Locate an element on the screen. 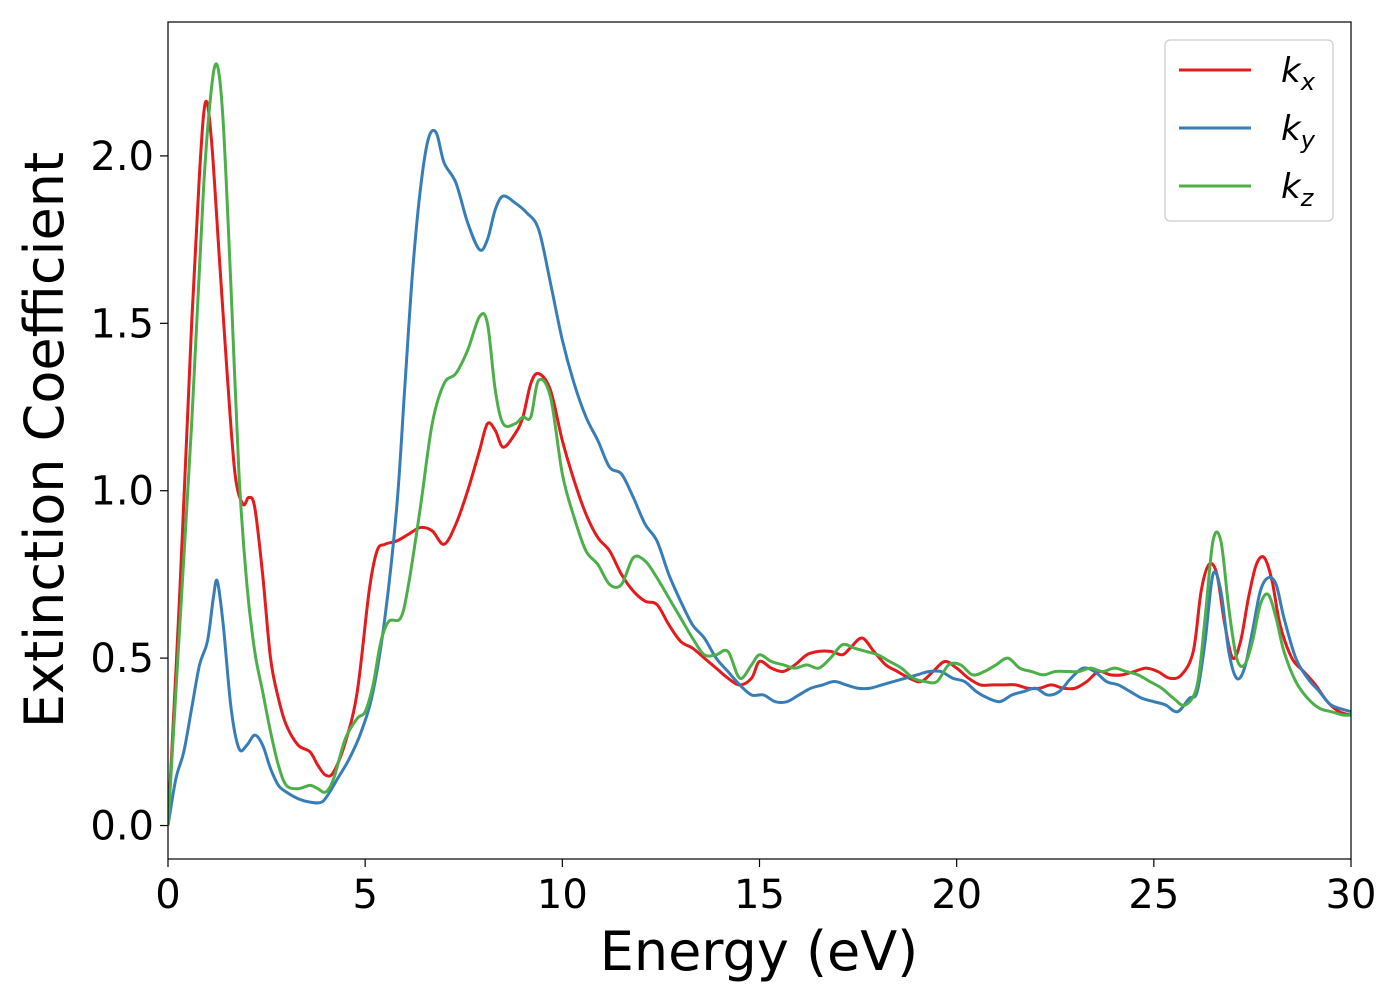  legend-box is located at coordinates (1249, 130).